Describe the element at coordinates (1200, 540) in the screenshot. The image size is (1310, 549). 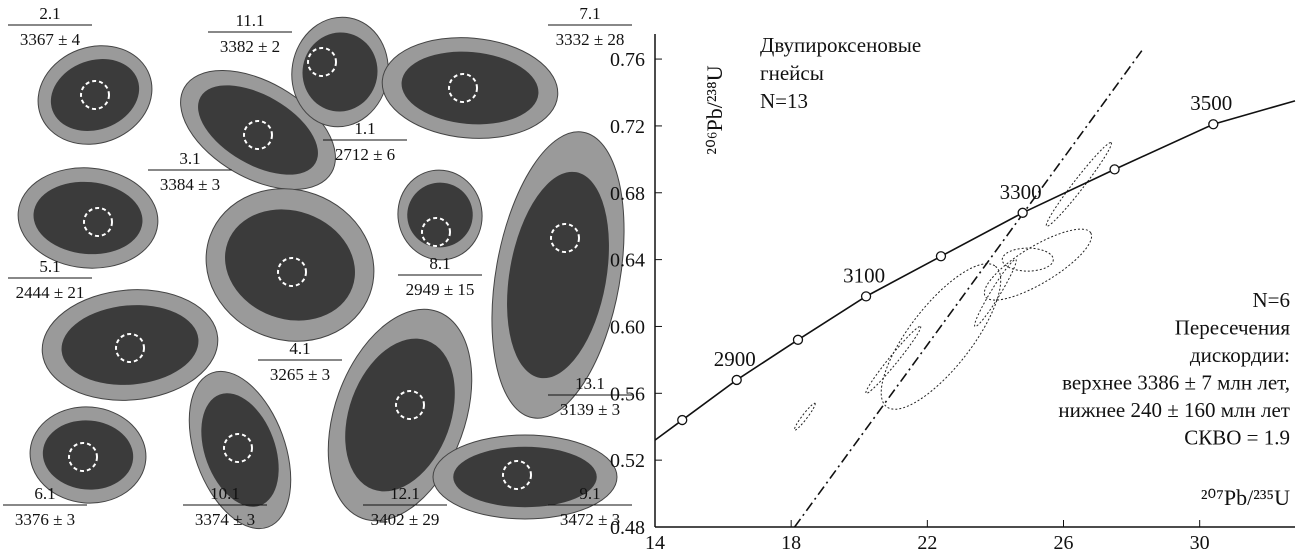
I see `x-tick-label: 30` at that location.